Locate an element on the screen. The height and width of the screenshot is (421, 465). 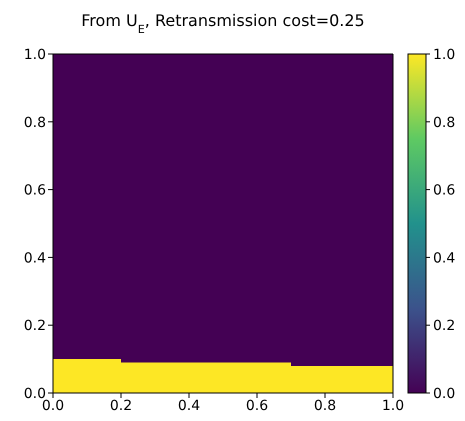
color-bar-label: 0.8 is located at coordinates (444, 122).